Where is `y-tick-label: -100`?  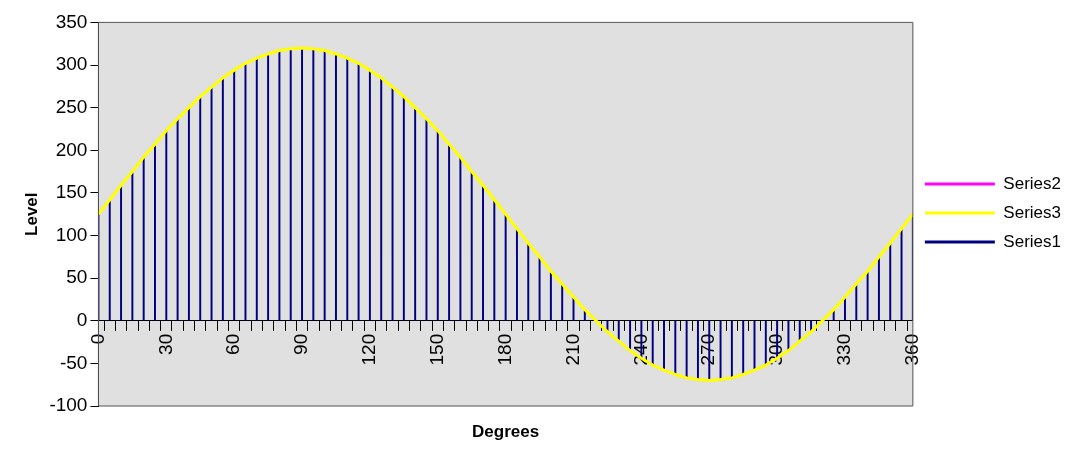
y-tick-label: -100 is located at coordinates (68, 405).